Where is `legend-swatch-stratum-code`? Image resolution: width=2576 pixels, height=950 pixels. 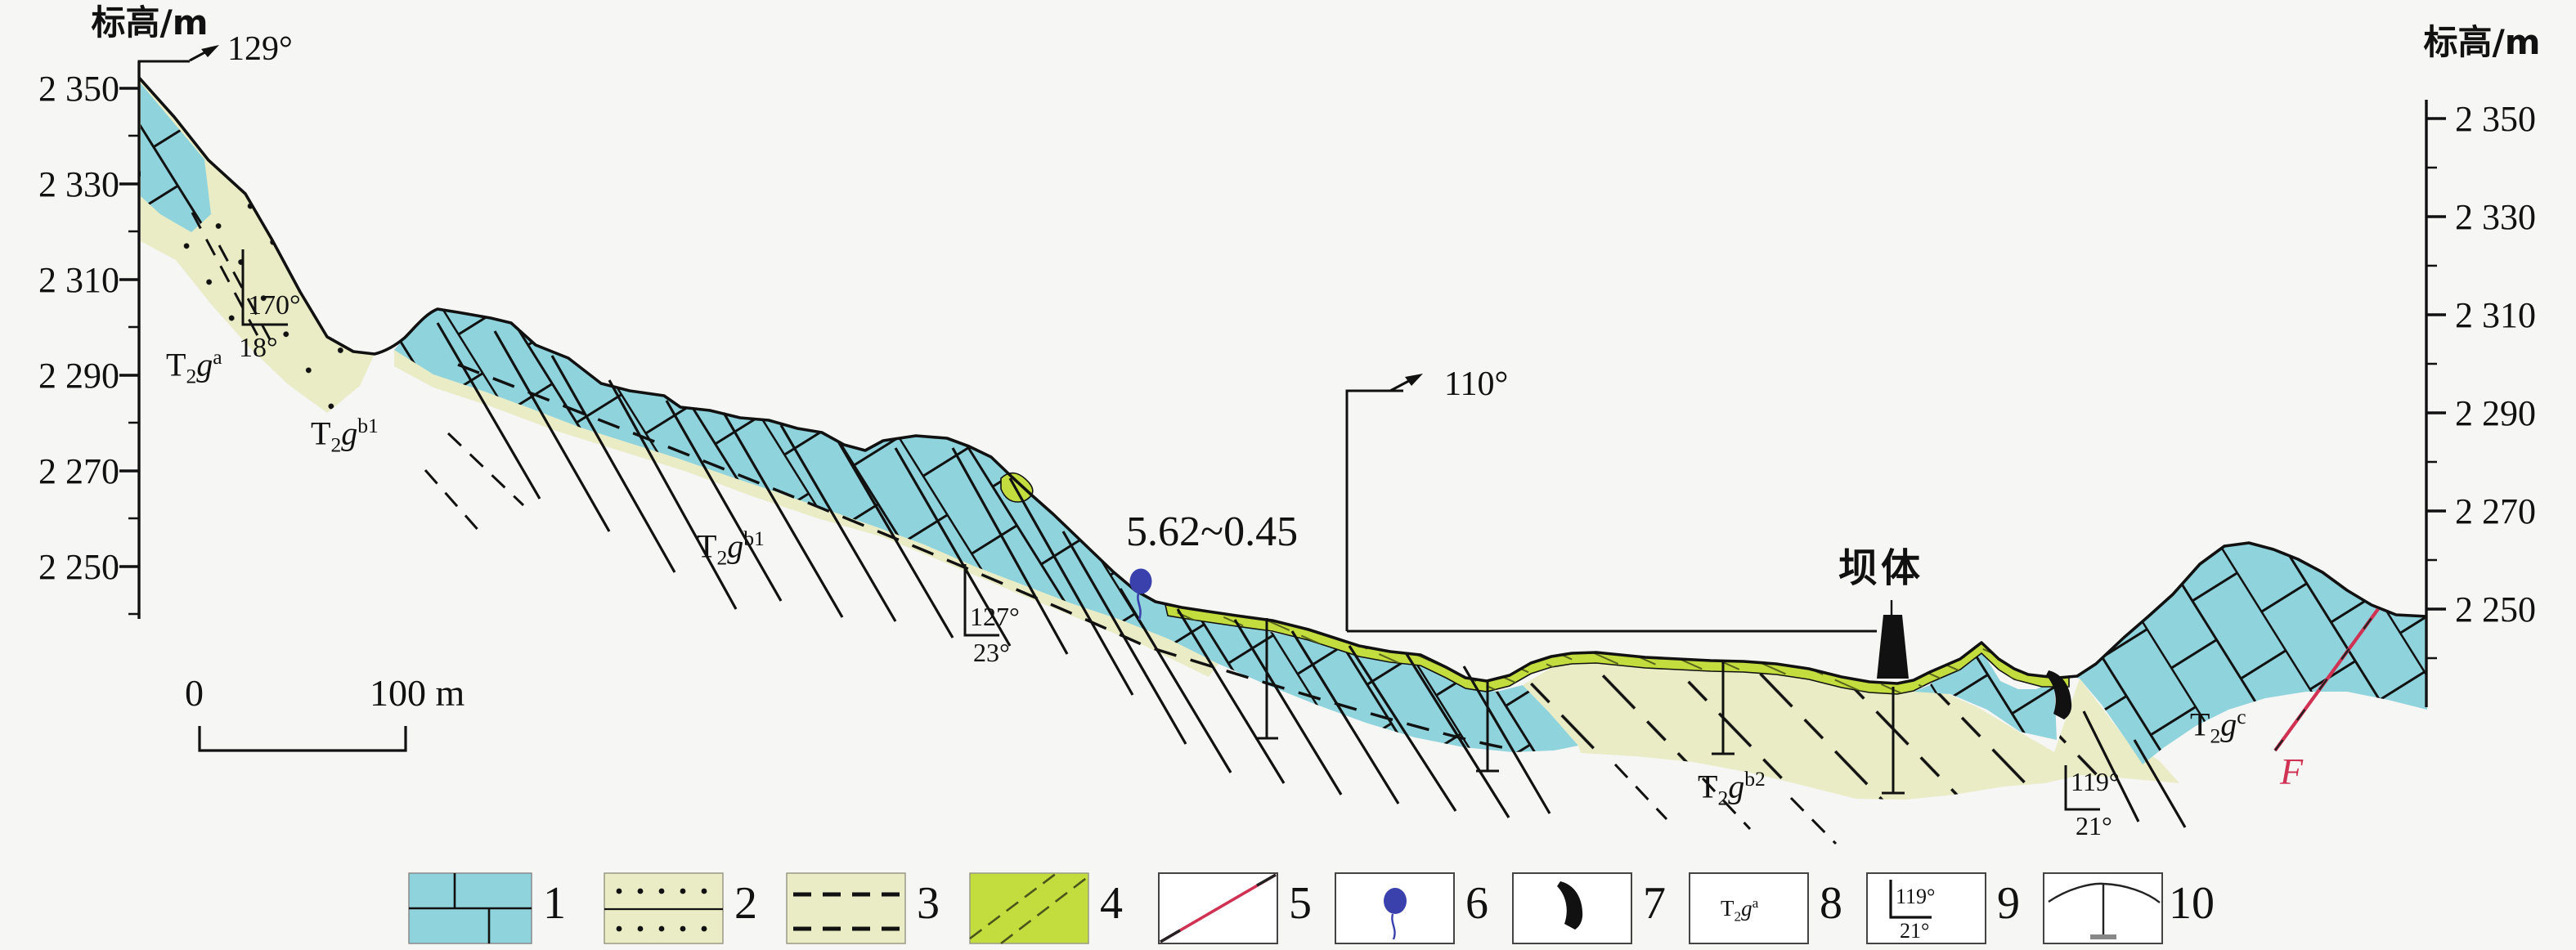
legend-swatch-stratum-code is located at coordinates (1749, 908).